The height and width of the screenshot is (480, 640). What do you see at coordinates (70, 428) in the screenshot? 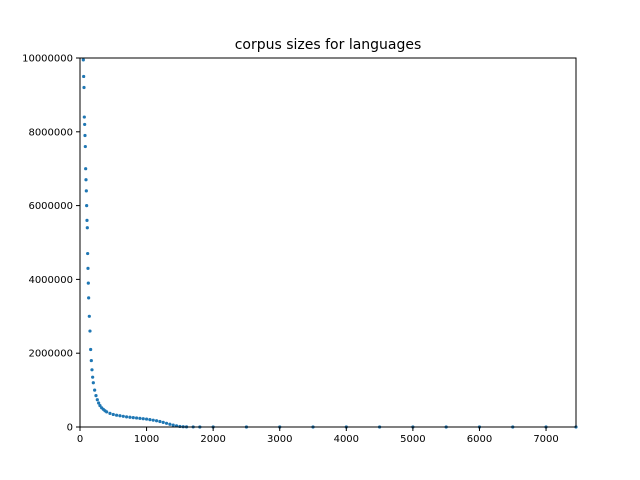
I see `y-tick-label: 0` at bounding box center [70, 428].